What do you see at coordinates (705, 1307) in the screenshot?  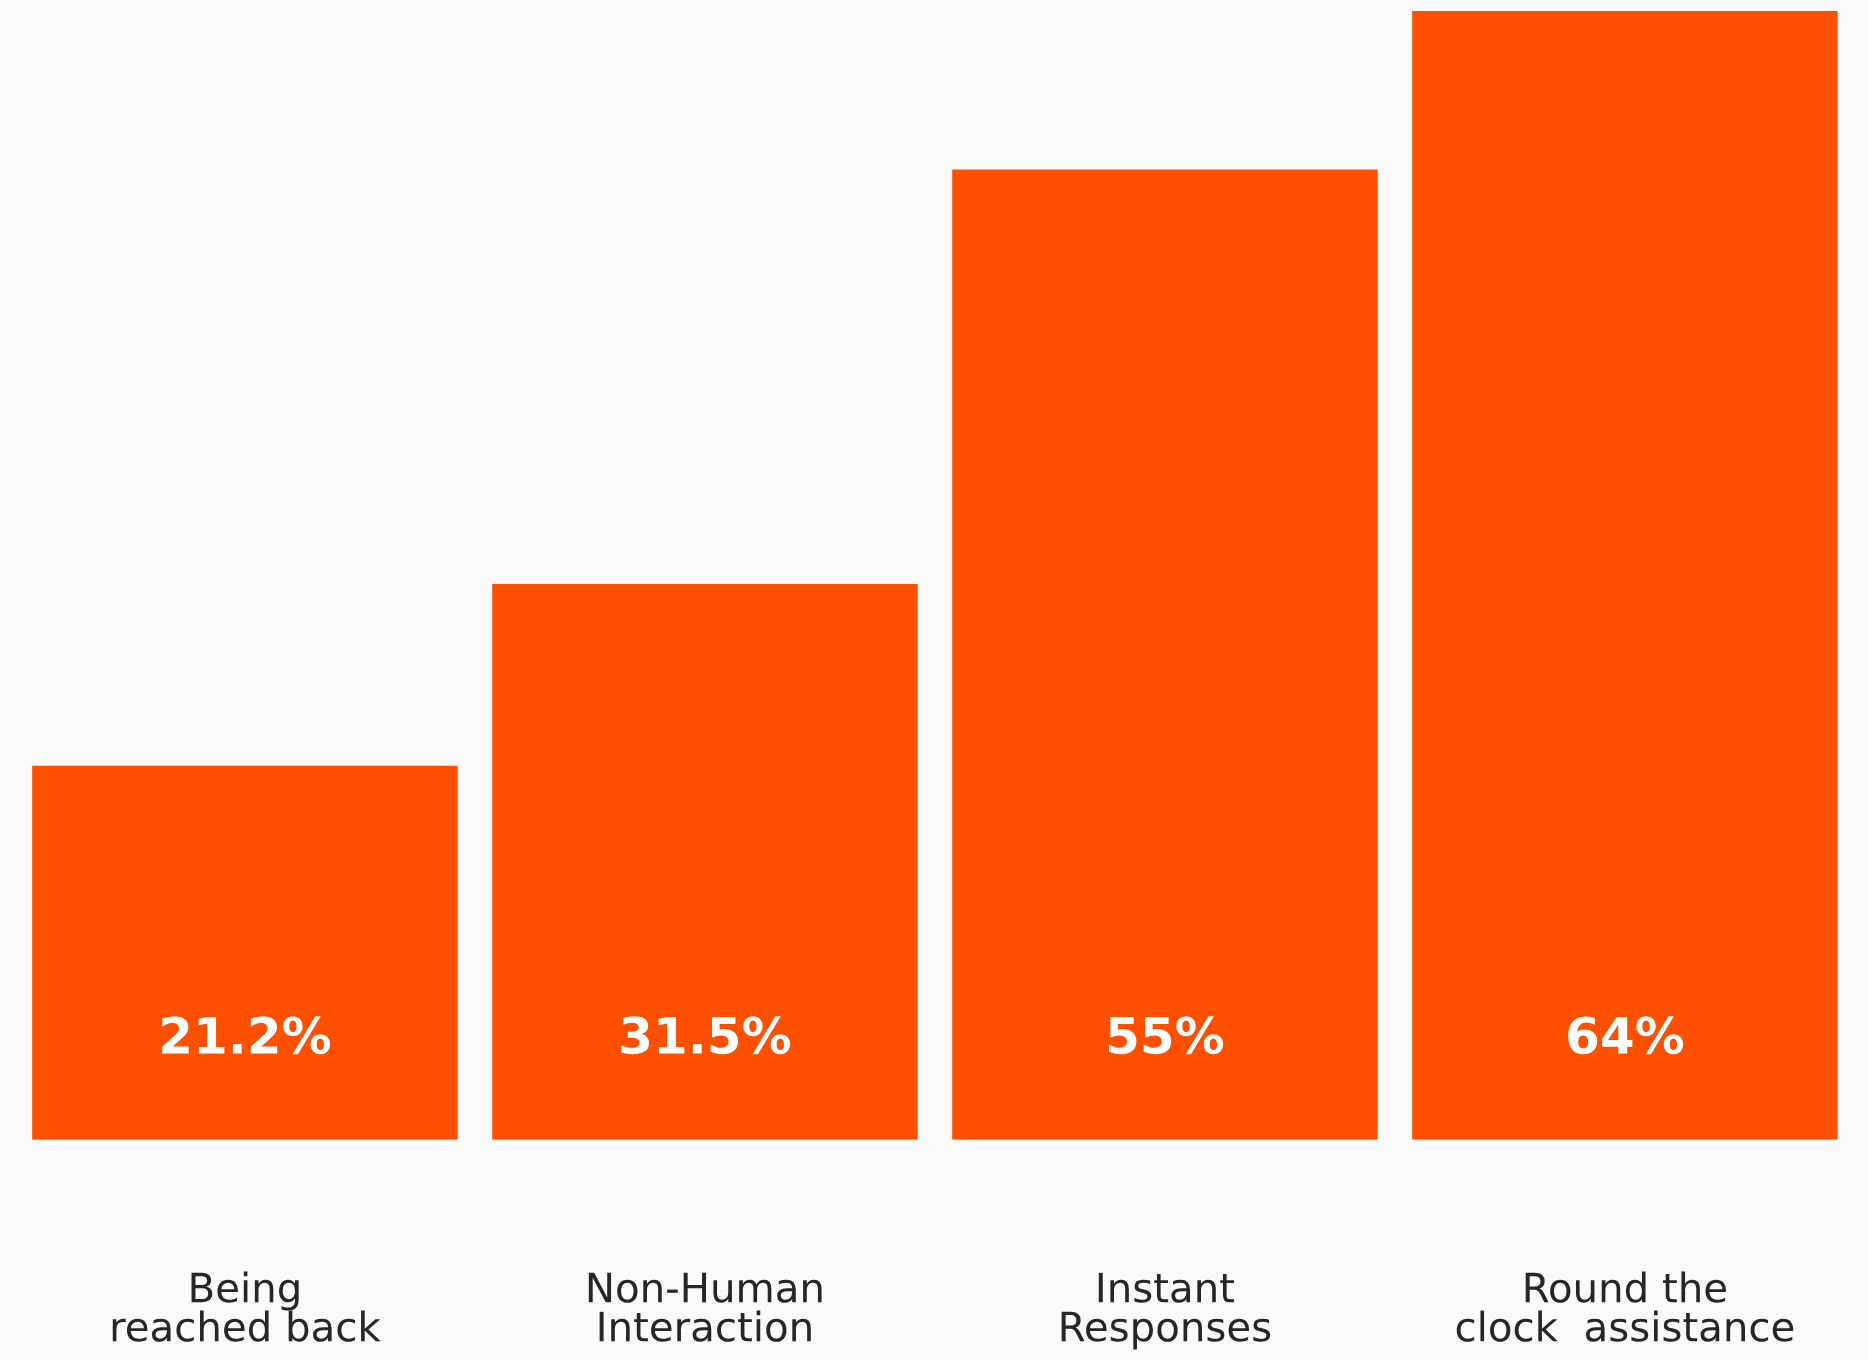 I see `x-tick-label: Non-Human Interaction` at bounding box center [705, 1307].